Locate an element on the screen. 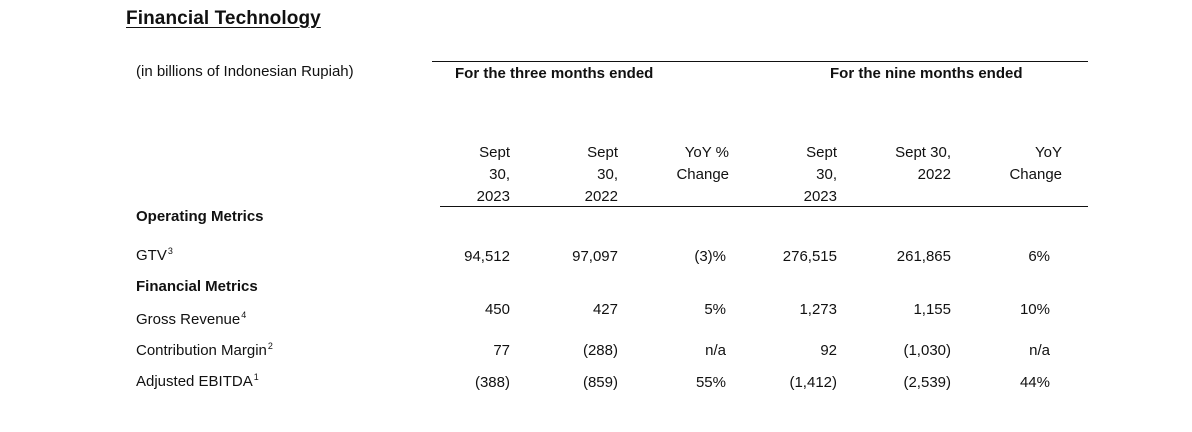  col-header-sept-2023-q: Sept 30, 2023 is located at coordinates (470, 175).